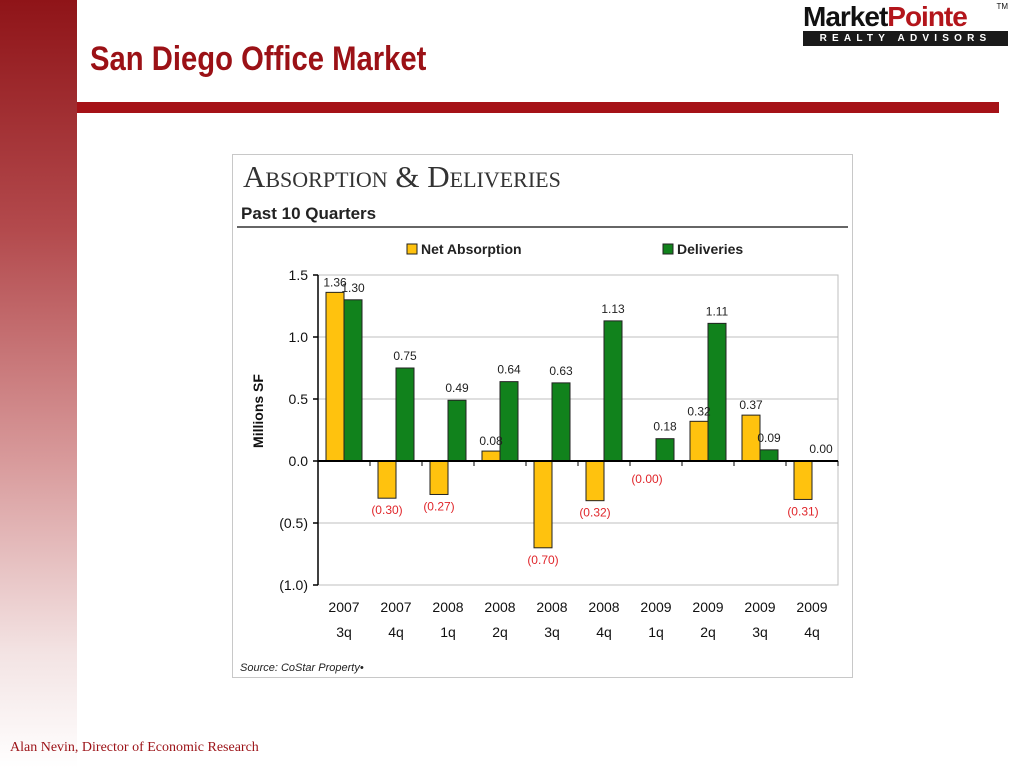  Describe the element at coordinates (665, 427) in the screenshot. I see `data-label-deliveries: 0.18` at that location.